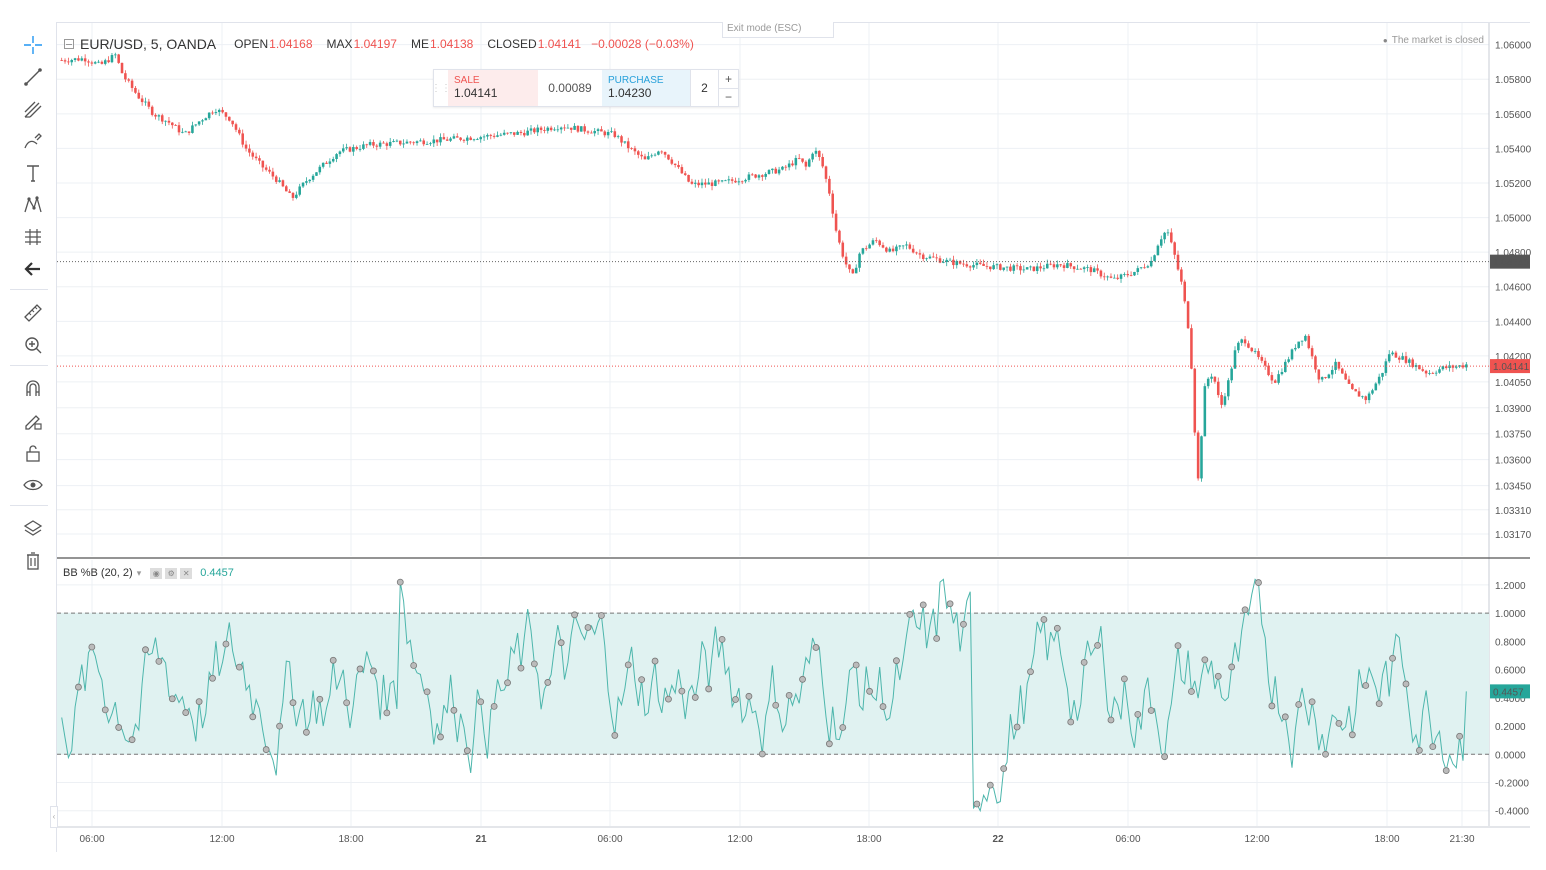 The image size is (1546, 870). What do you see at coordinates (186, 573) in the screenshot?
I see `close-icon: ✕` at bounding box center [186, 573].